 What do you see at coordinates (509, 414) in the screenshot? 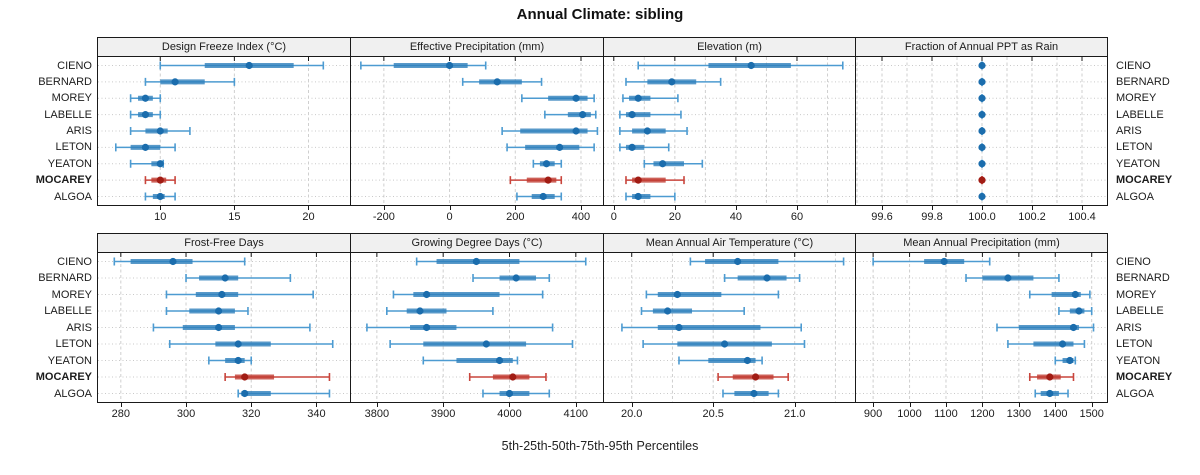
I see `axis-tick-label: 4000` at bounding box center [509, 414].